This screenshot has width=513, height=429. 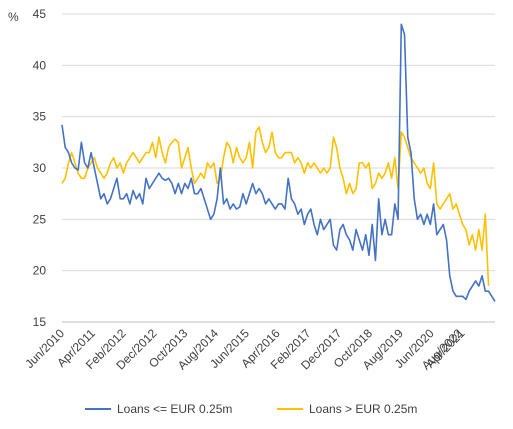 I want to click on y-tick-label: 25, so click(x=40, y=219).